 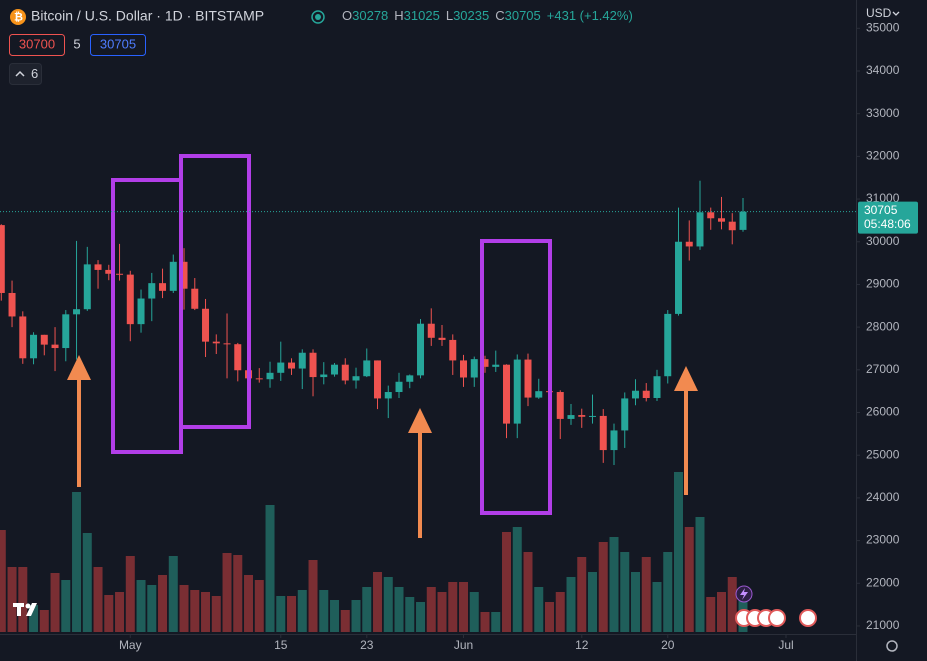 What do you see at coordinates (892, 646) in the screenshot?
I see `settings-icon` at bounding box center [892, 646].